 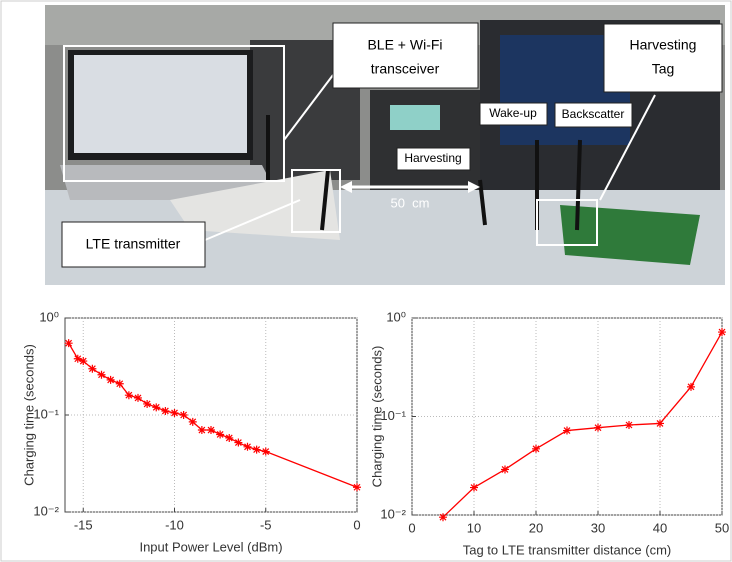 I want to click on x-tick-label: 30, so click(x=598, y=527).